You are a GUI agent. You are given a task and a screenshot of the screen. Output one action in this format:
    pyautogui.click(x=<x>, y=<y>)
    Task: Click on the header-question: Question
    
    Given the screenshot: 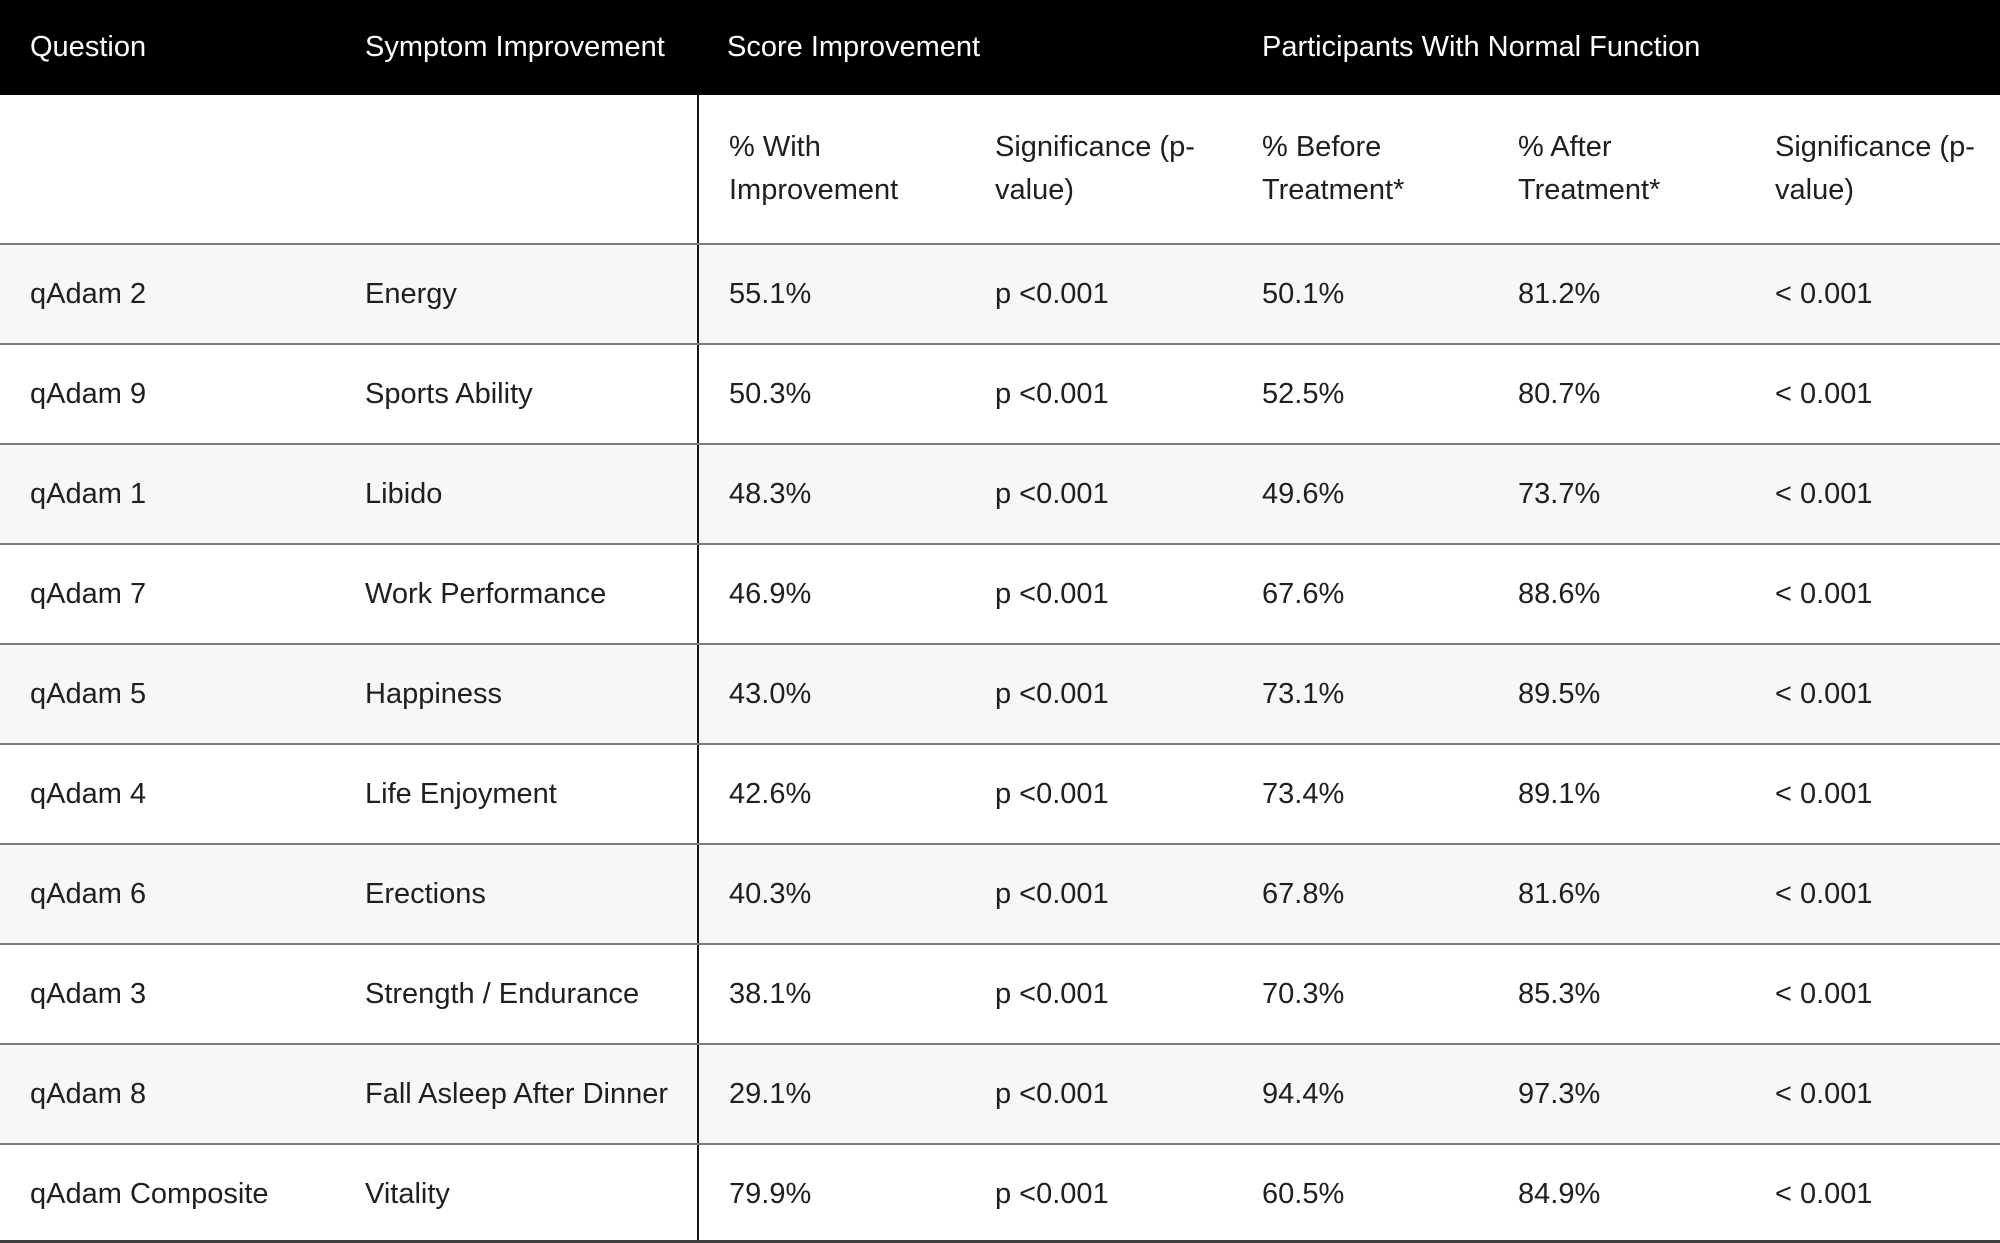 What is the action you would take?
    pyautogui.click(x=88, y=47)
    